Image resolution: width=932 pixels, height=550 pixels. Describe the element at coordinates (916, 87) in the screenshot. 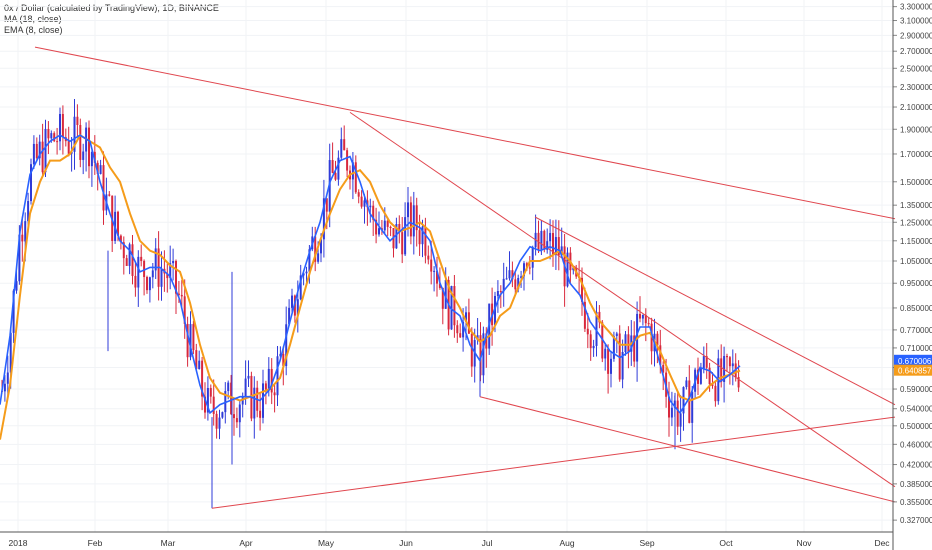

I see `y-tick-label: 2.300000` at that location.